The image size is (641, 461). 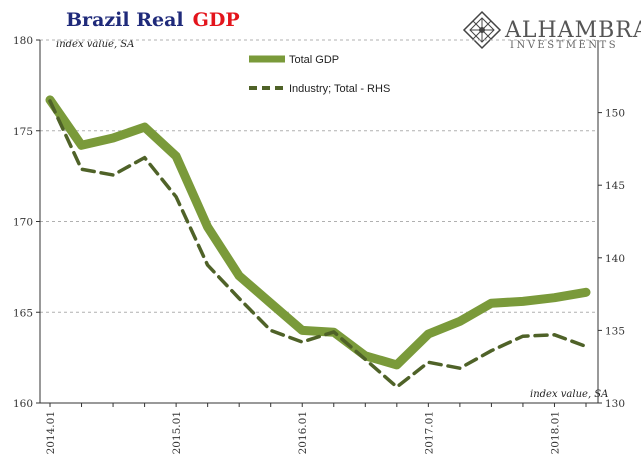 I want to click on chart-title-part1: Brazil Real, so click(x=125, y=20).